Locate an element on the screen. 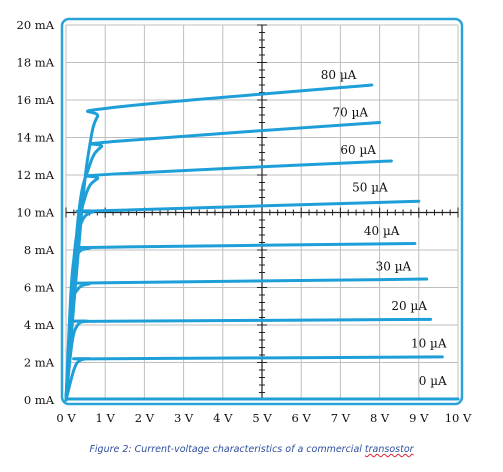 The width and height of the screenshot is (503, 472). curve-label: 0 µA is located at coordinates (433, 381).